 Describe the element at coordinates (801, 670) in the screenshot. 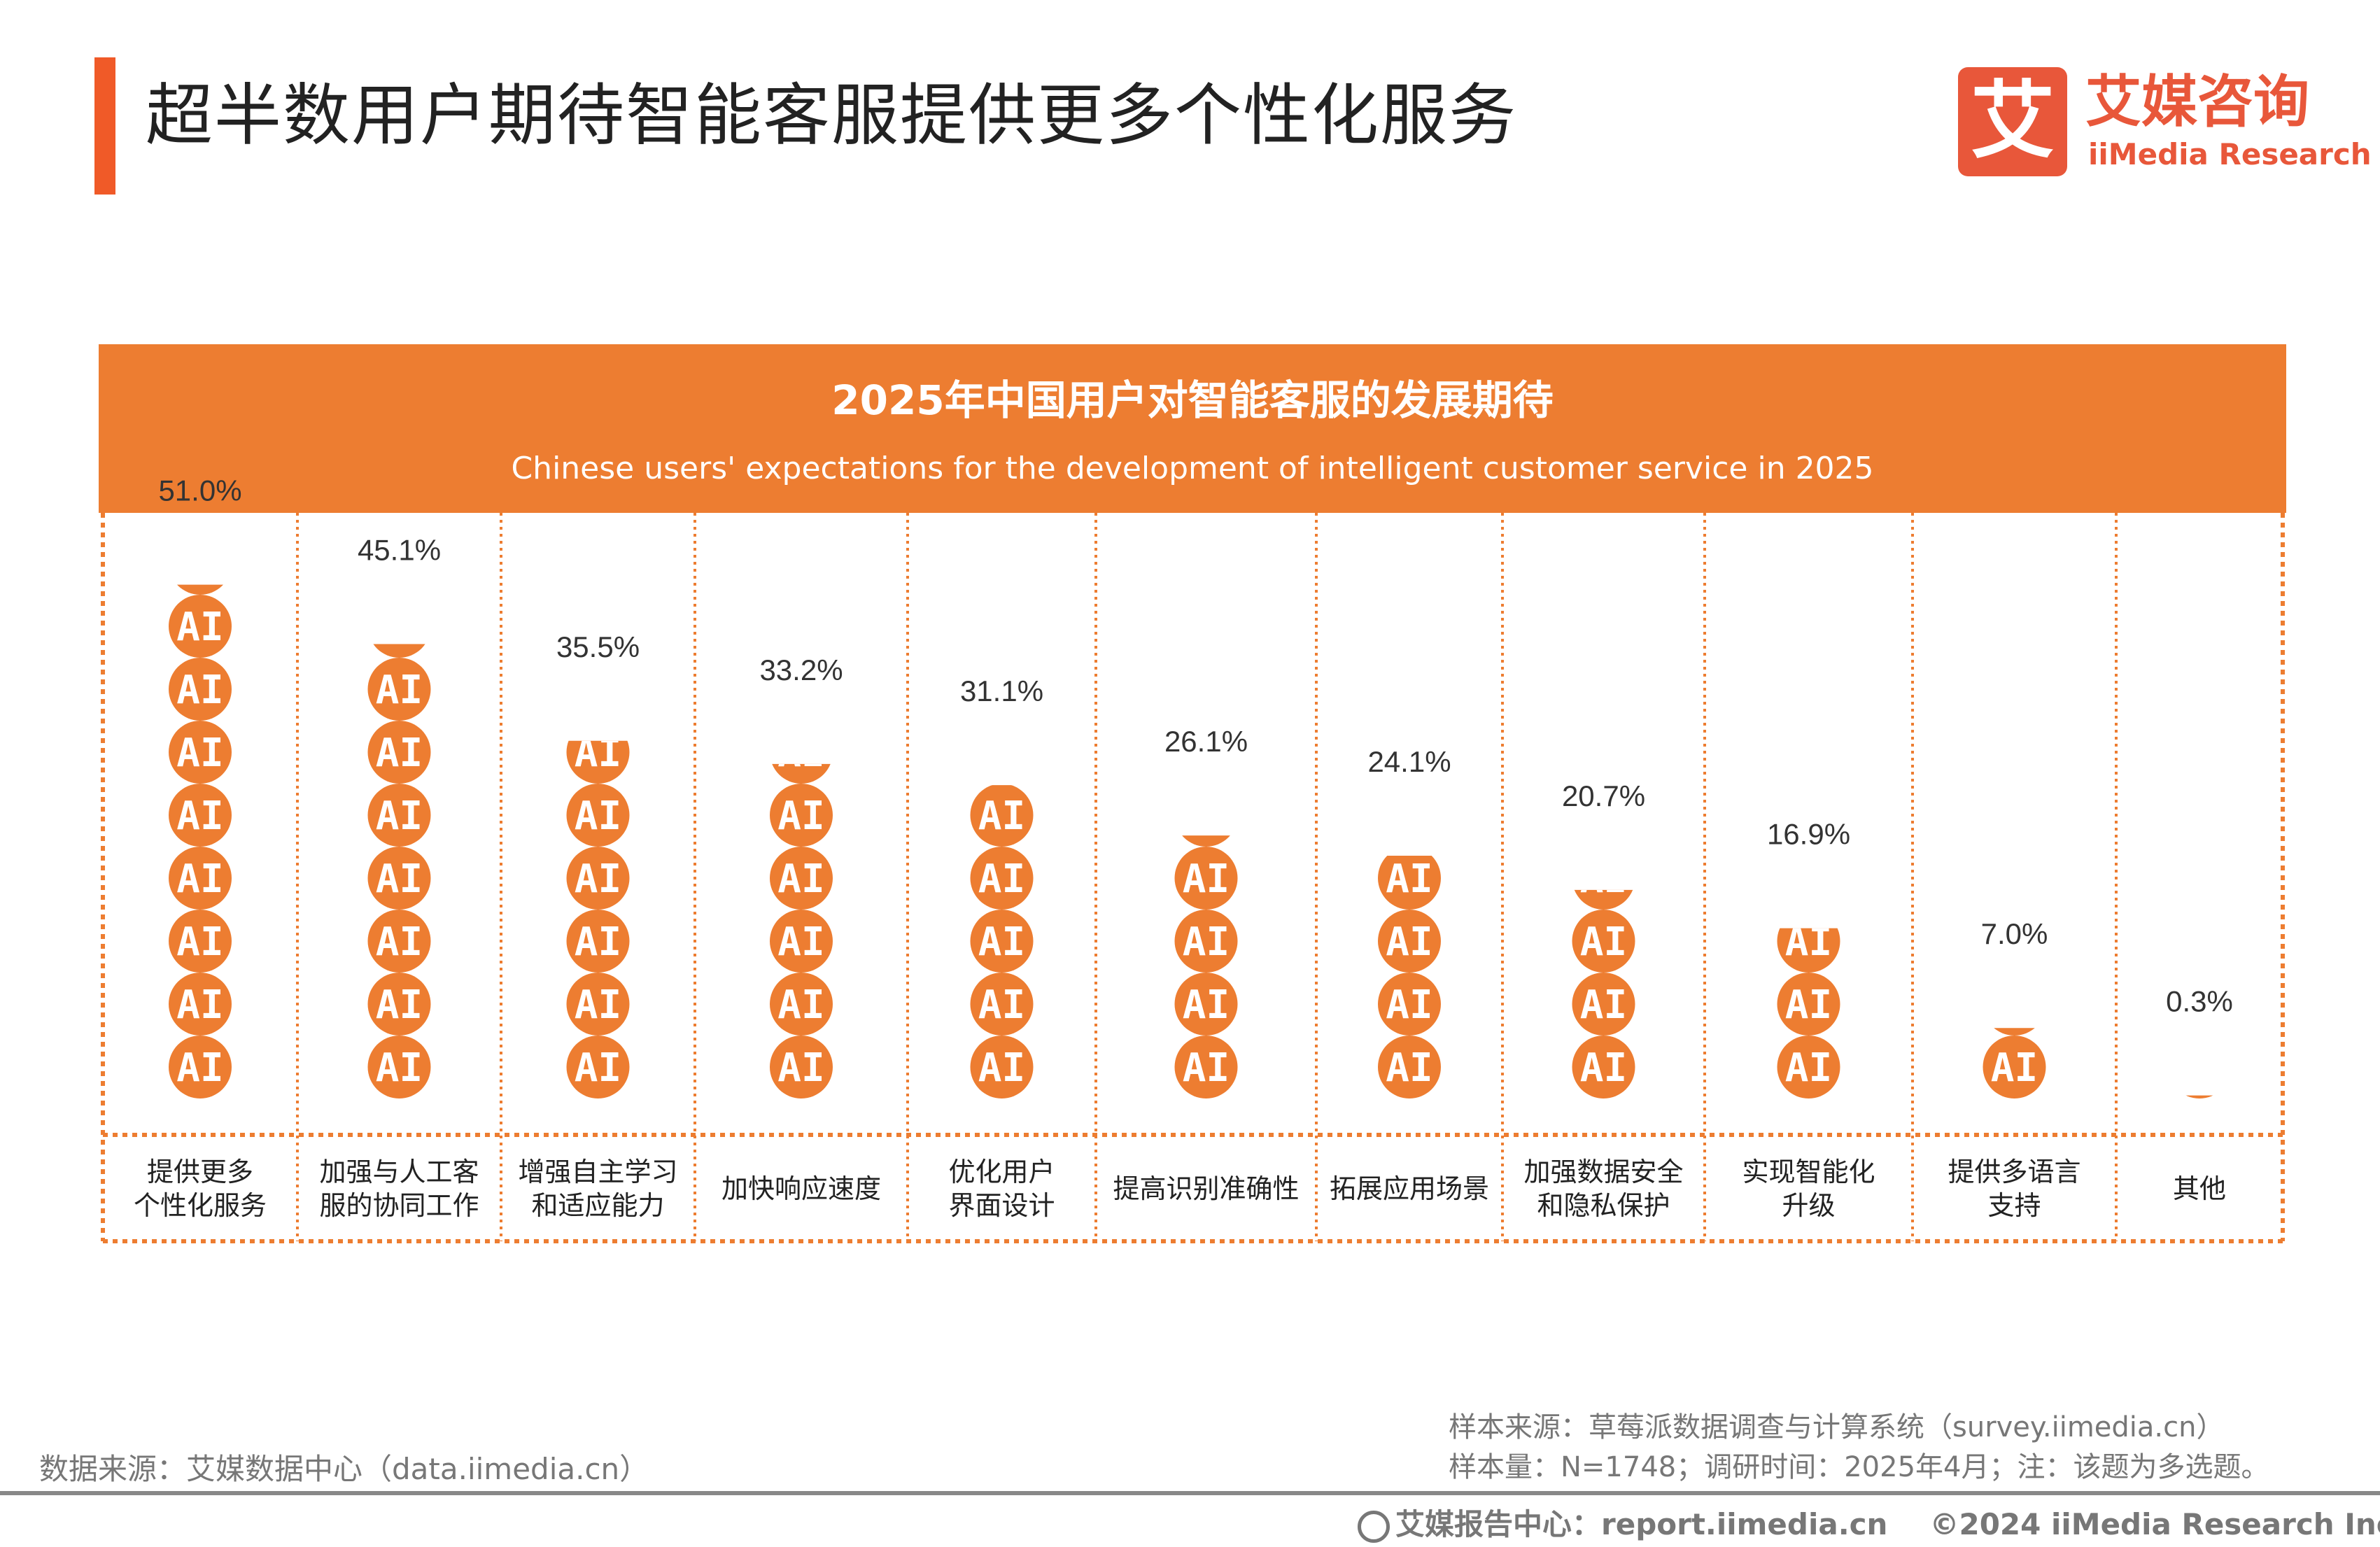

I see `value-label: 33.2%` at that location.